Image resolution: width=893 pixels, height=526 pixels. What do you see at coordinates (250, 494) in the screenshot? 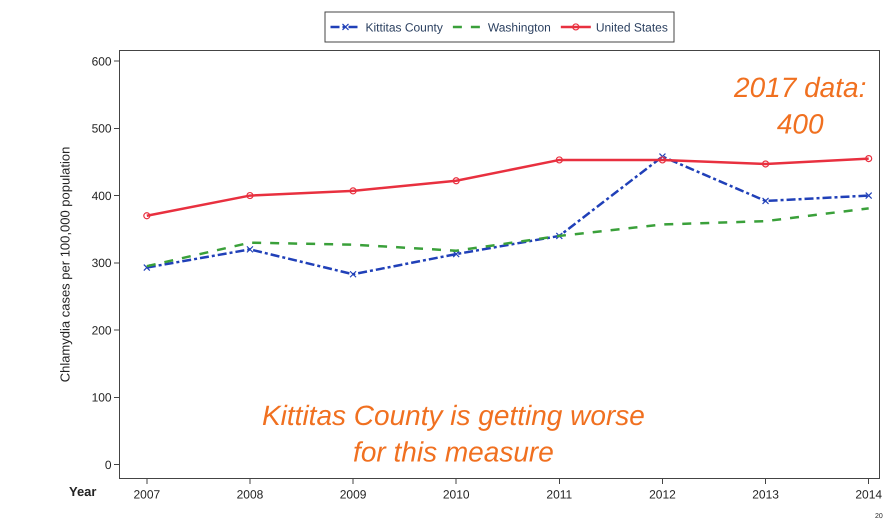
I see `x-tick-label: 2008` at bounding box center [250, 494].